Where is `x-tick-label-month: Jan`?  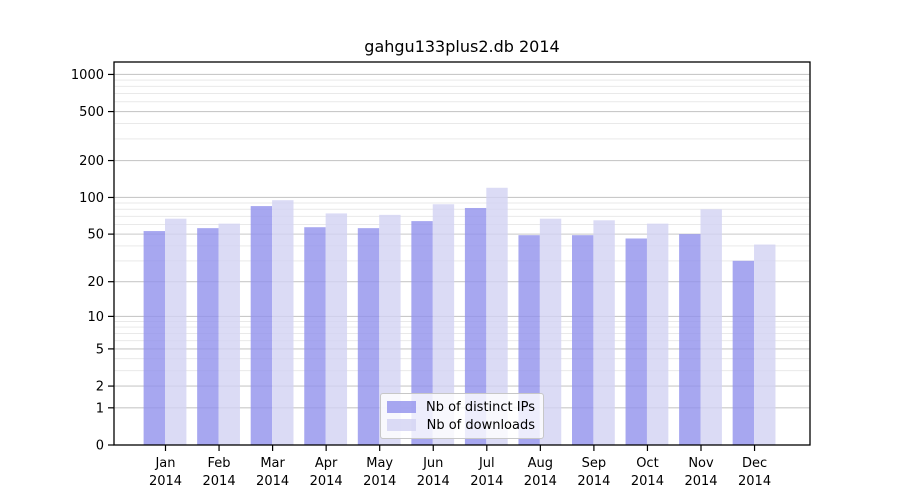 x-tick-label-month: Jan is located at coordinates (164, 463).